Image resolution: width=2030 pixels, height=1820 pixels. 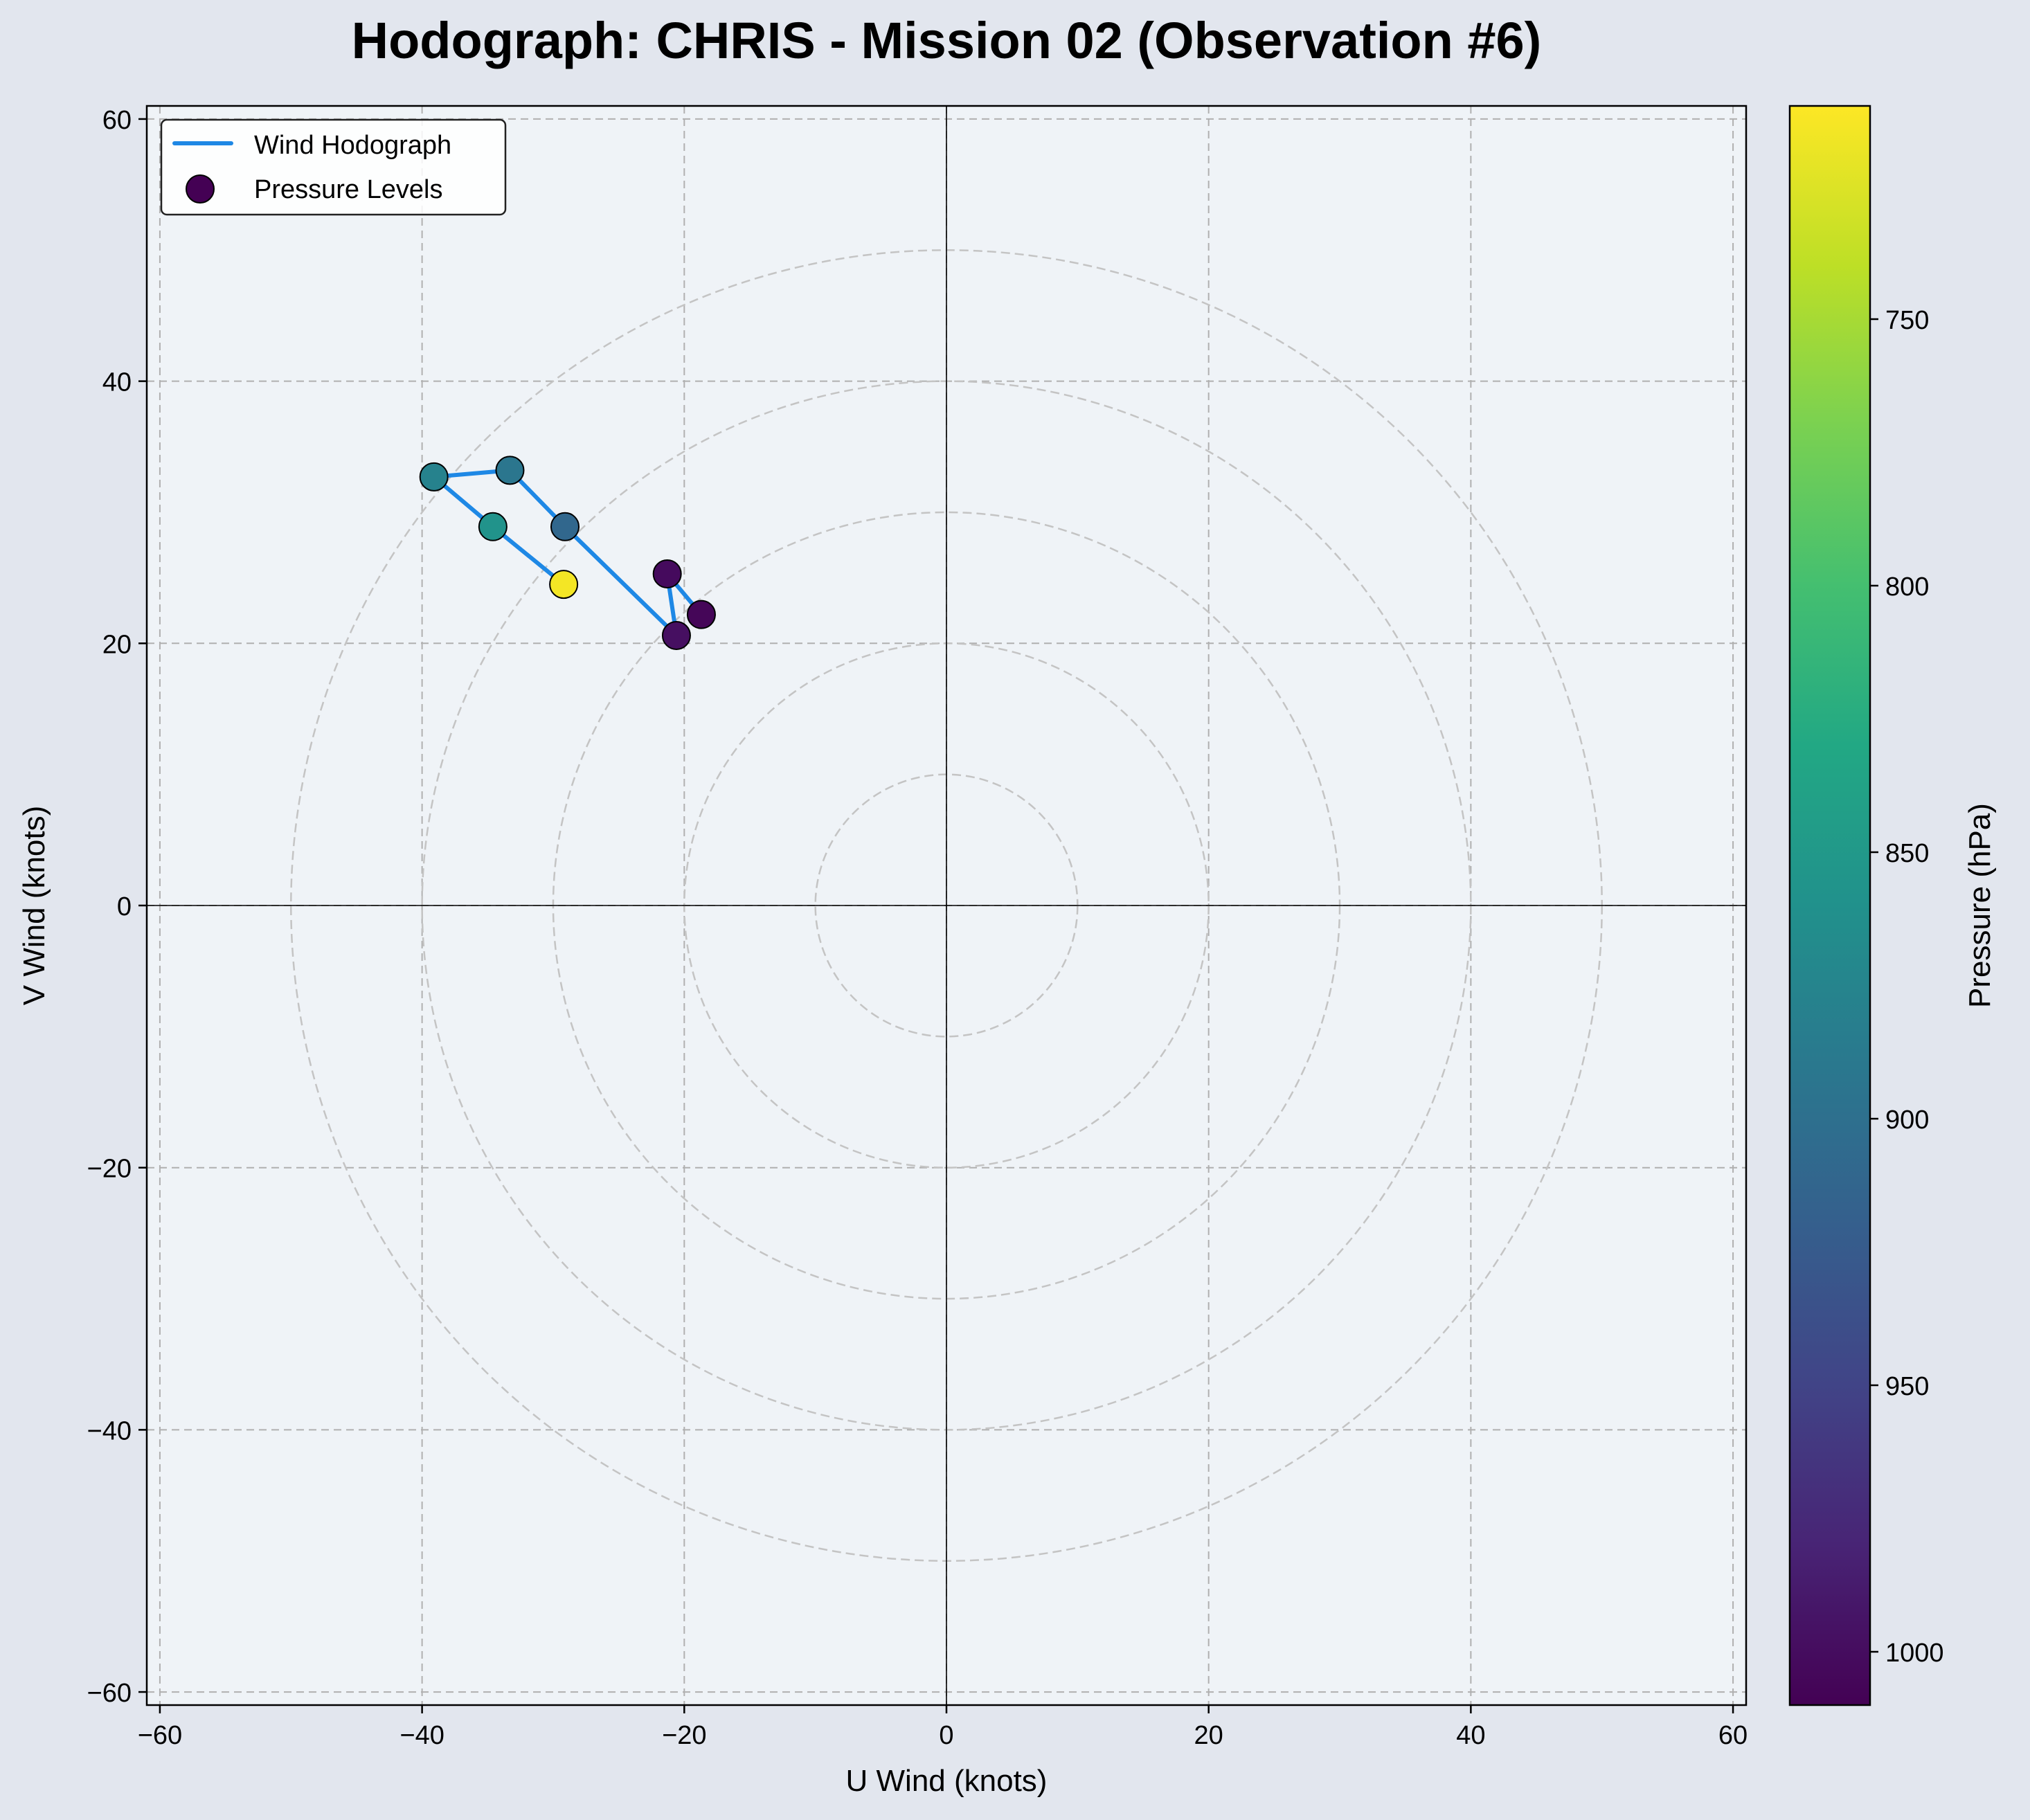 What do you see at coordinates (1980, 905) in the screenshot?
I see `colorbar-label: Pressure (hPa)` at bounding box center [1980, 905].